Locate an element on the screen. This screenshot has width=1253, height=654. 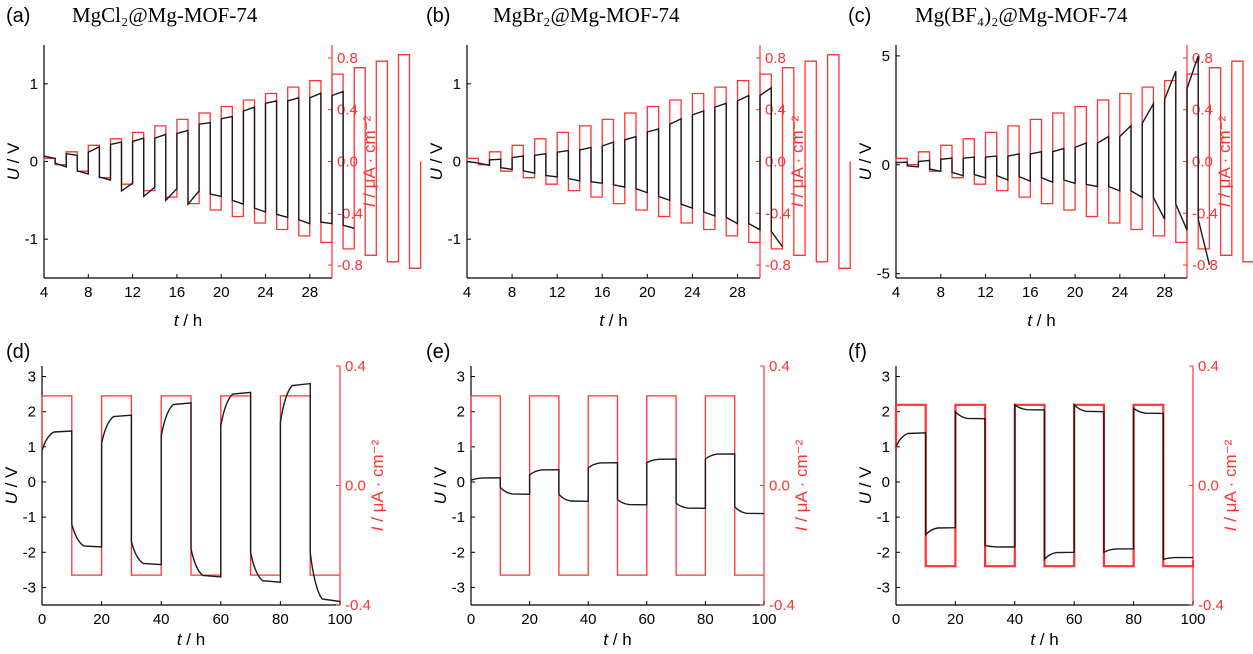
y-tick-label: 5 is located at coordinates (886, 56).